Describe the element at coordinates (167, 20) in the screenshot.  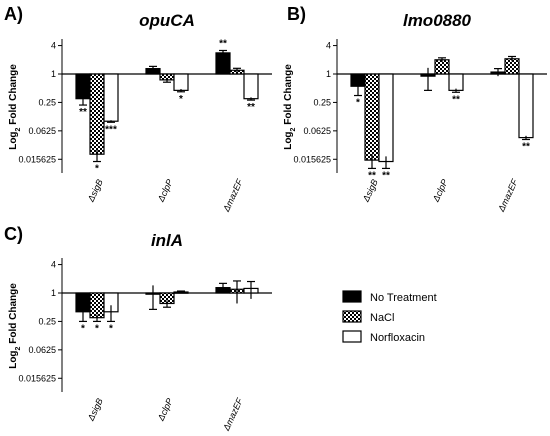
I see `chart-title: opuCA` at that location.